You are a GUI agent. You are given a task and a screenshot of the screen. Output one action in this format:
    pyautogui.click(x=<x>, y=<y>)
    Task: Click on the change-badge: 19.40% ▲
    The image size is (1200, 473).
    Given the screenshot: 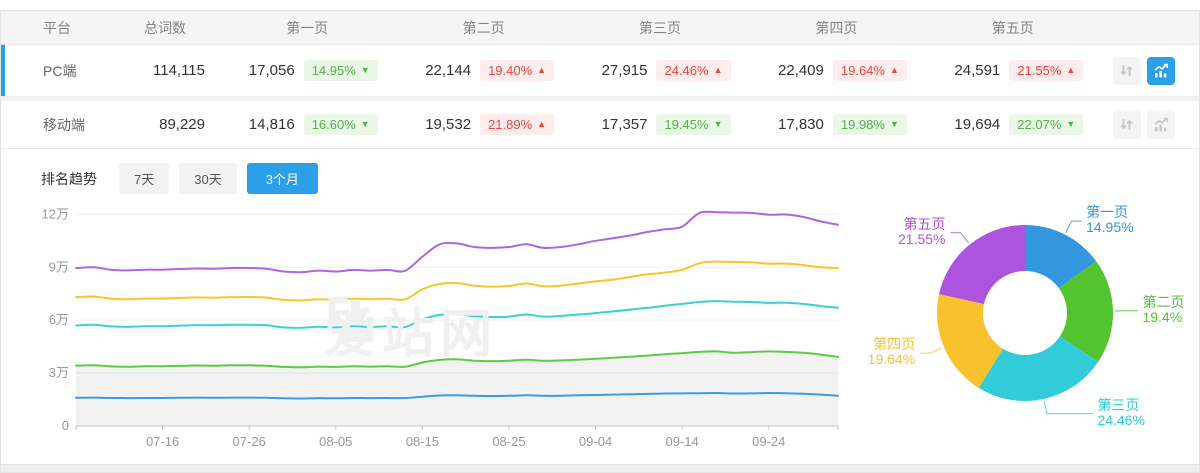 What is the action you would take?
    pyautogui.click(x=517, y=70)
    